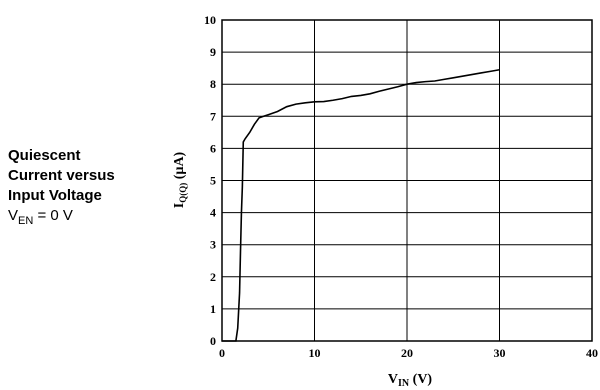  What do you see at coordinates (213, 148) in the screenshot?
I see `y-tick-label: 6` at bounding box center [213, 148].